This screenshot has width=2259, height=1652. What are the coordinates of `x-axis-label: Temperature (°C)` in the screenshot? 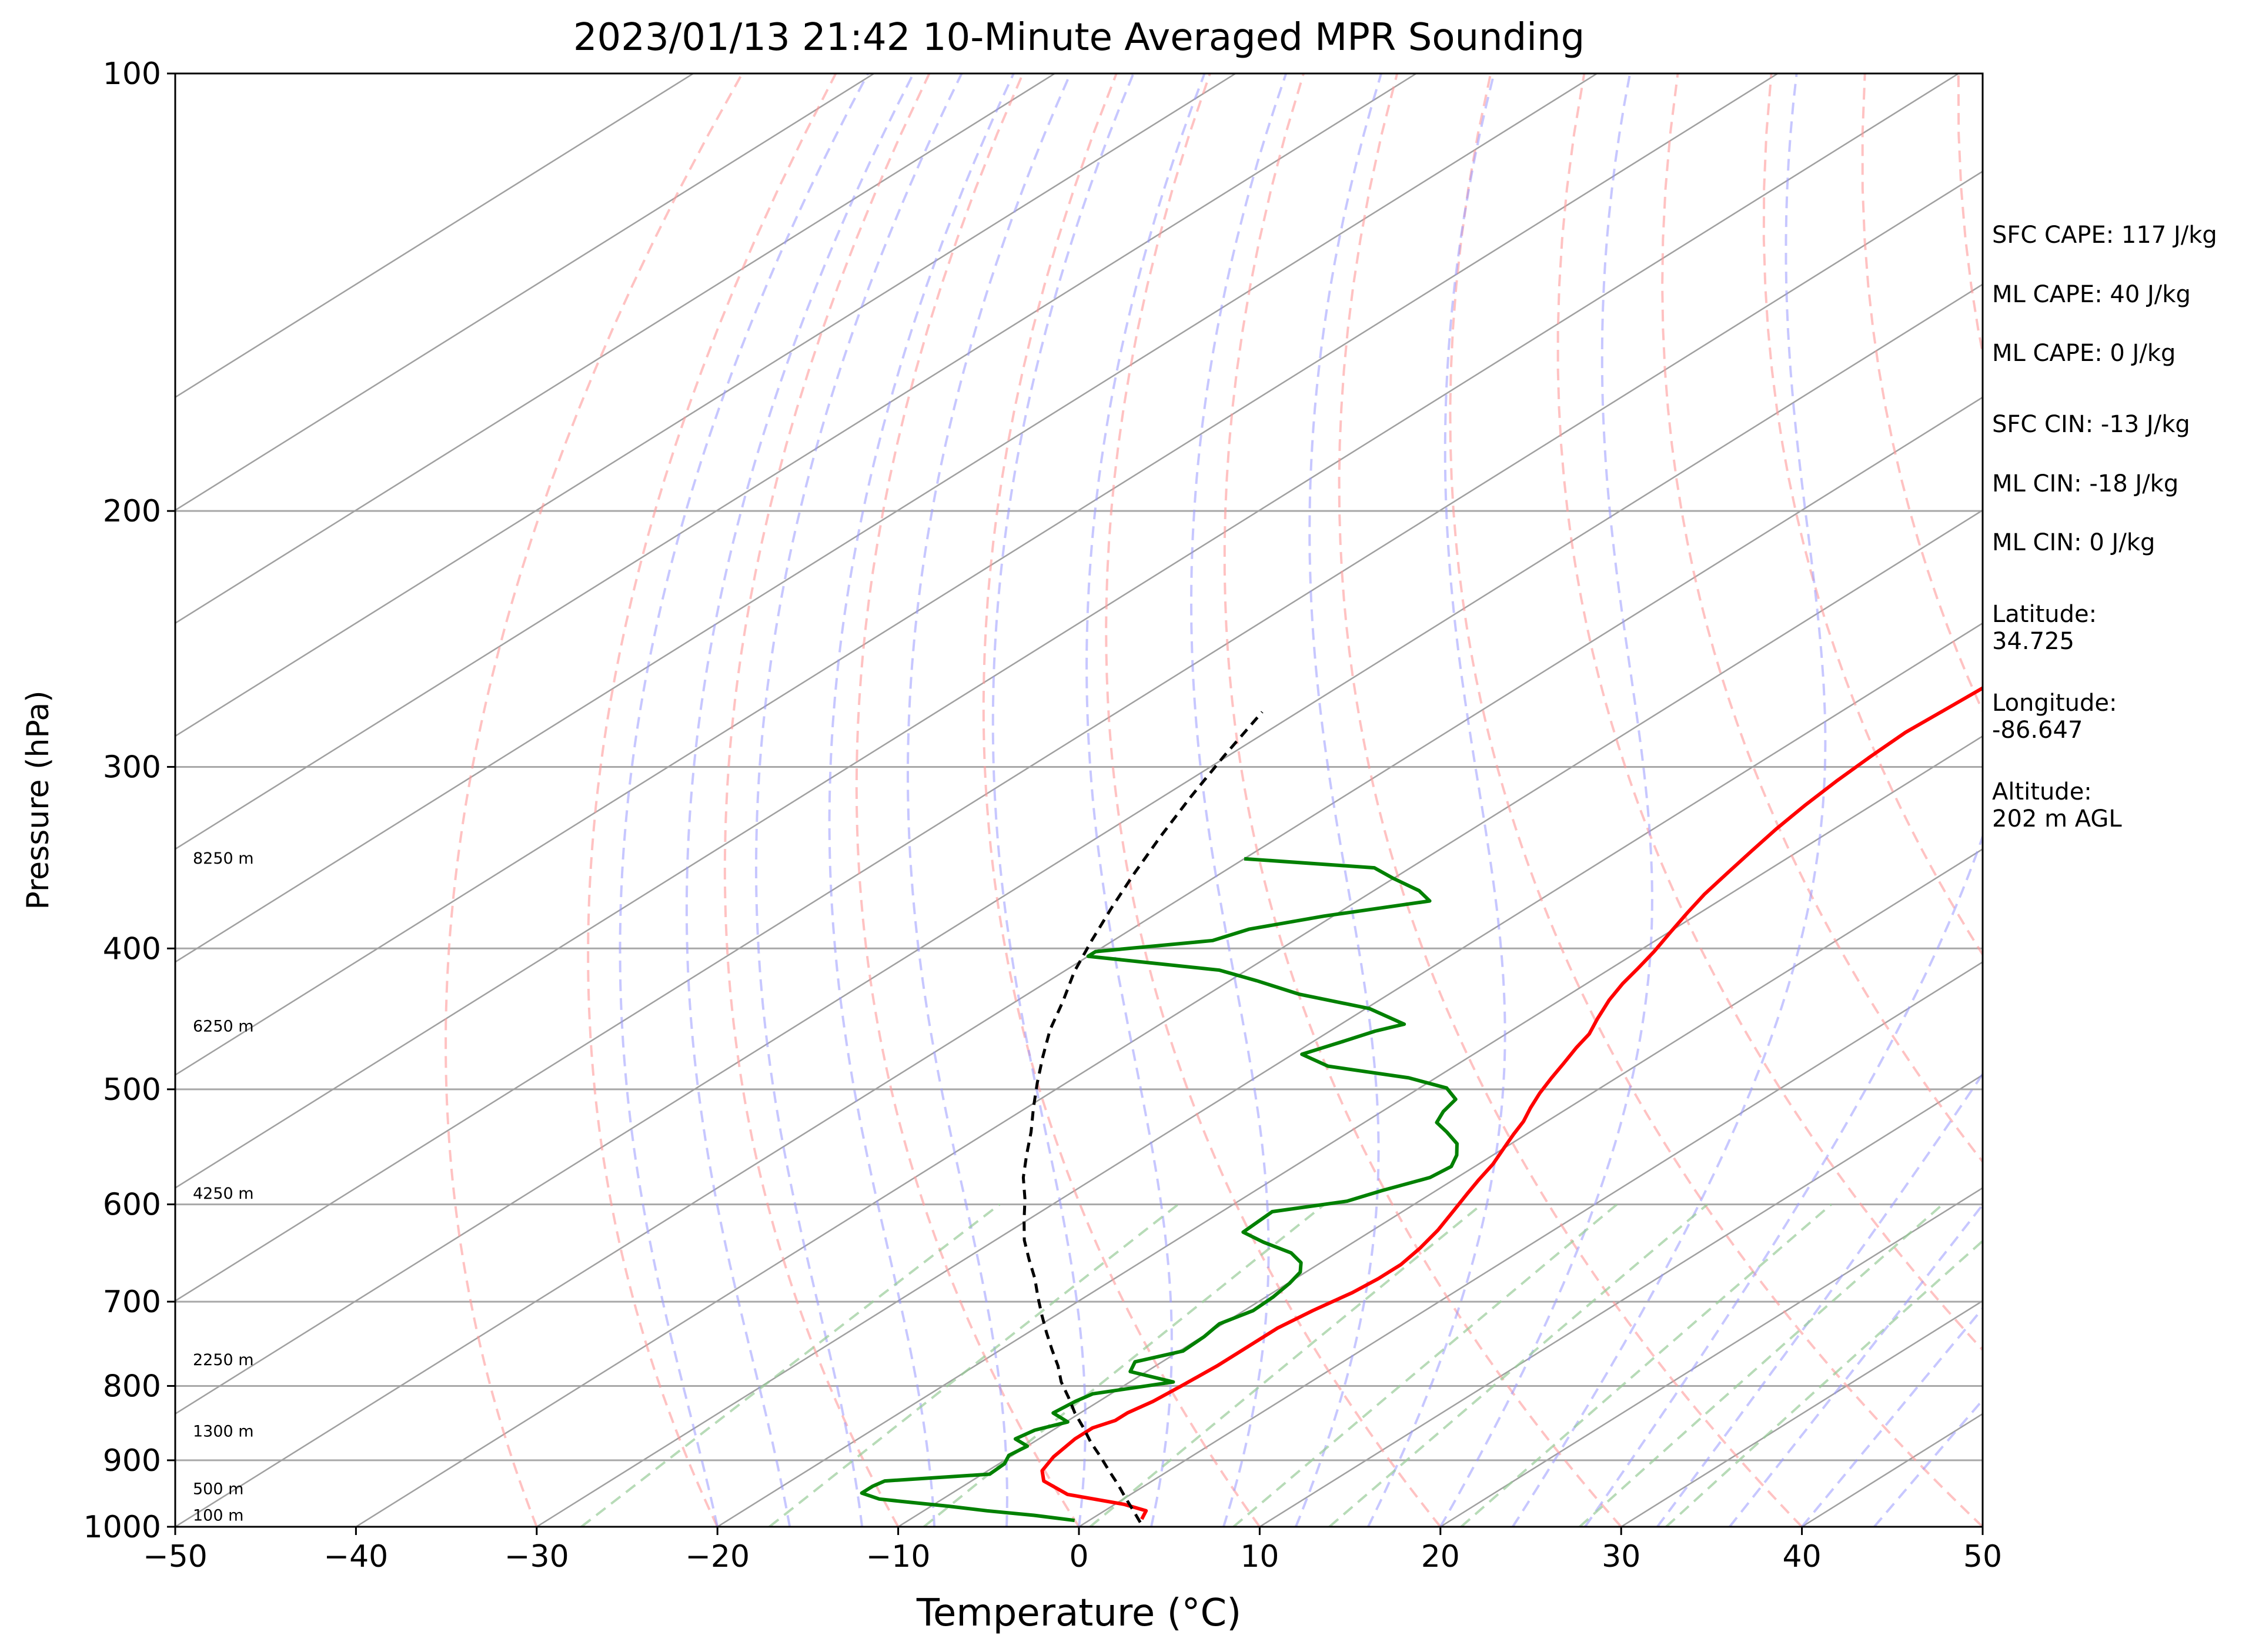 It's located at (1078, 1613).